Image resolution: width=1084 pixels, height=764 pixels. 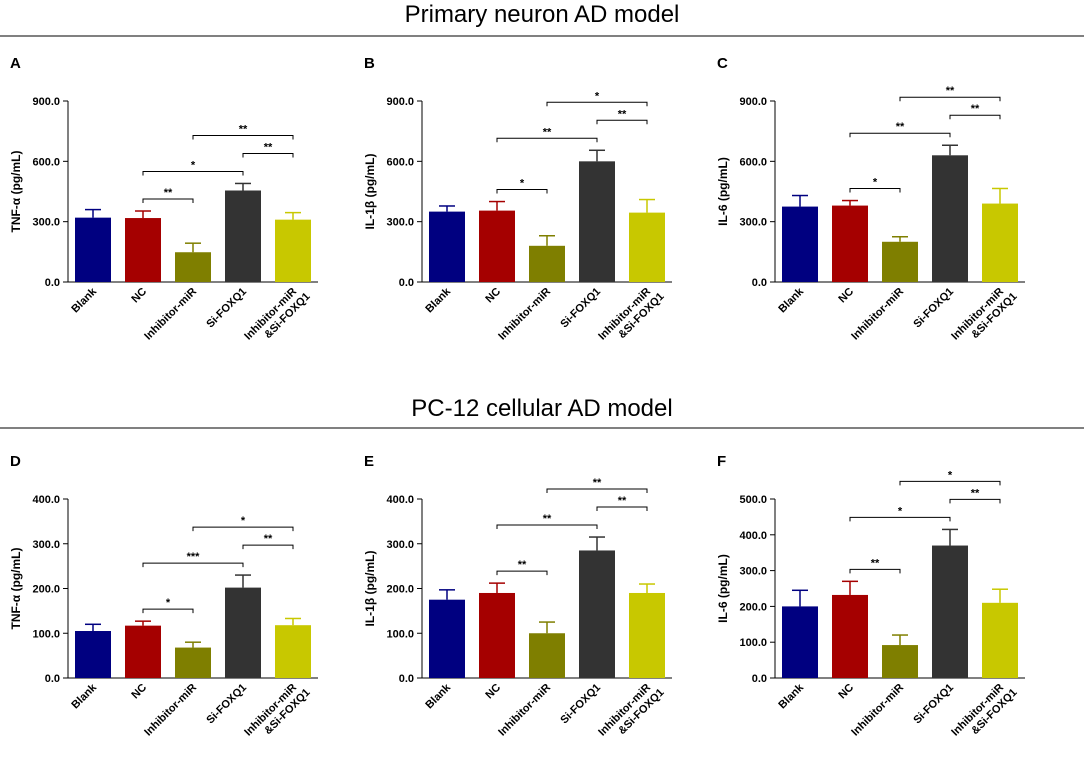 I want to click on y-tick-label: 500.0, so click(x=753, y=500).